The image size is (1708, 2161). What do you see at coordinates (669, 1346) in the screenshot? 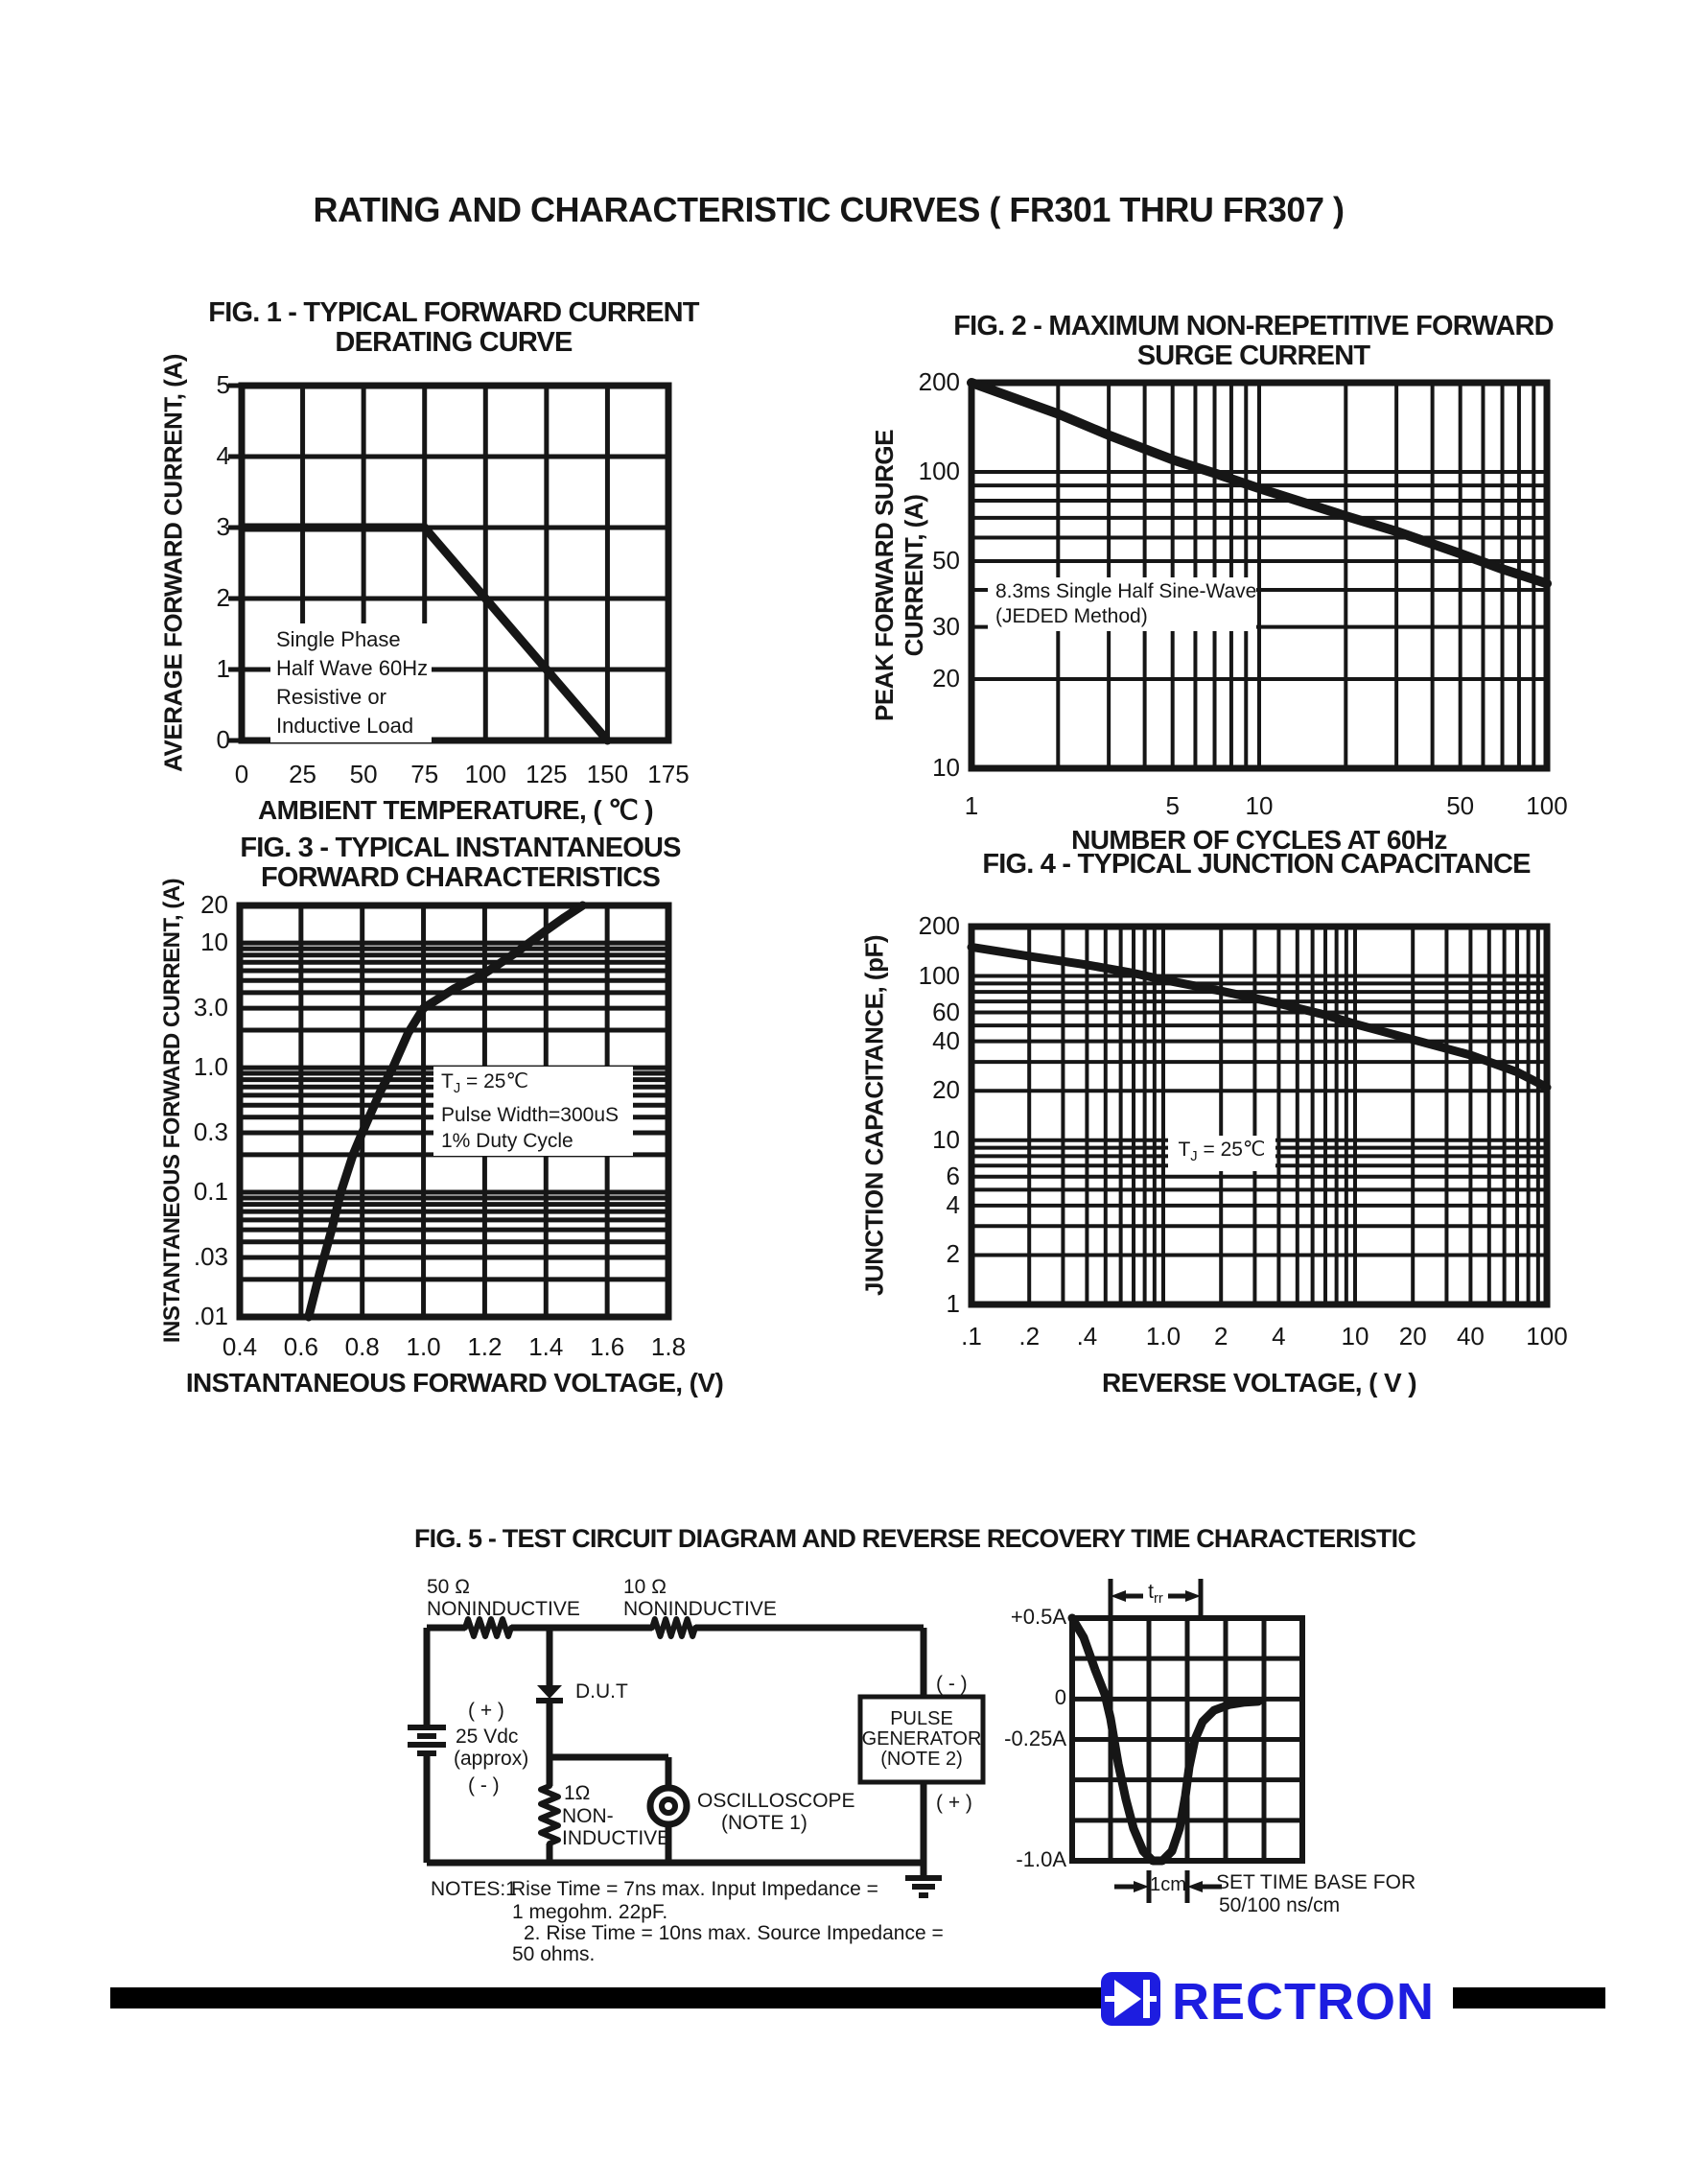
I see `fig3-x-tick-7: 1.8` at bounding box center [669, 1346].